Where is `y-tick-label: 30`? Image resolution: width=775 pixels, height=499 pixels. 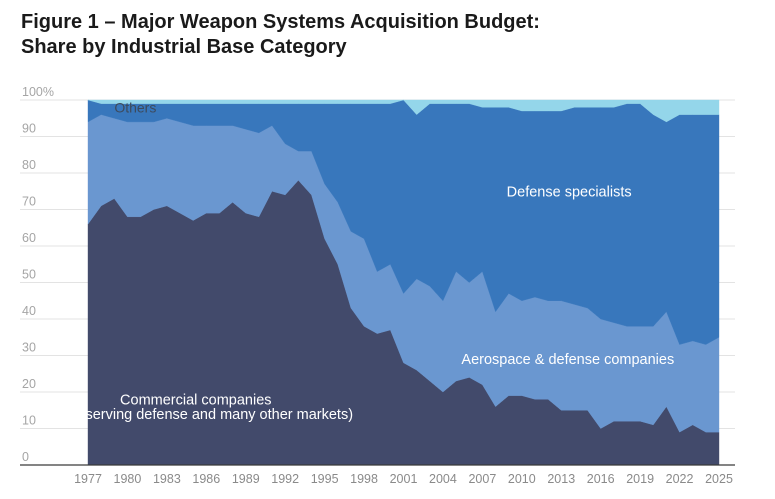 y-tick-label: 30 is located at coordinates (29, 348).